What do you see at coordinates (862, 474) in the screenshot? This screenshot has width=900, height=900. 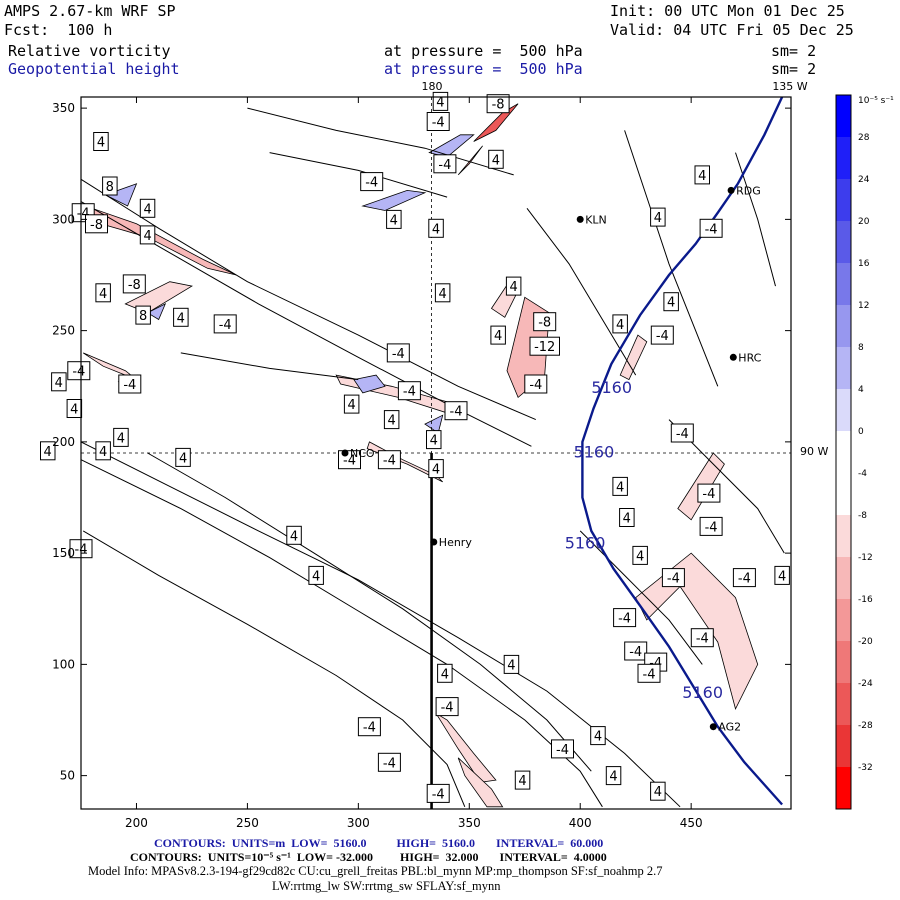 I see `colorbar-label: -4` at bounding box center [862, 474].